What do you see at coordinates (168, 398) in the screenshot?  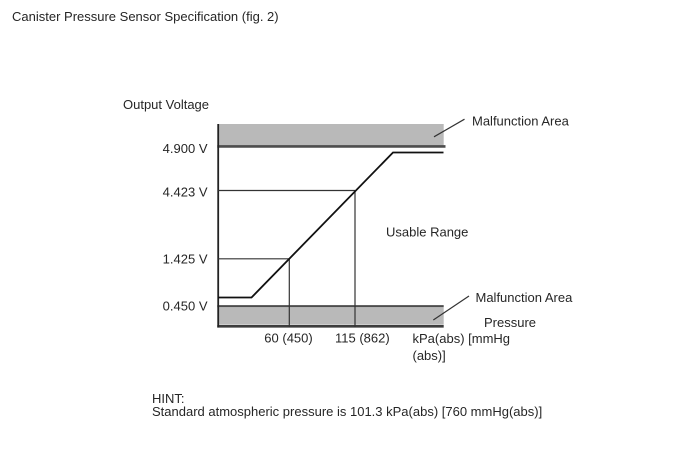 I see `svg-text: HINT:` at bounding box center [168, 398].